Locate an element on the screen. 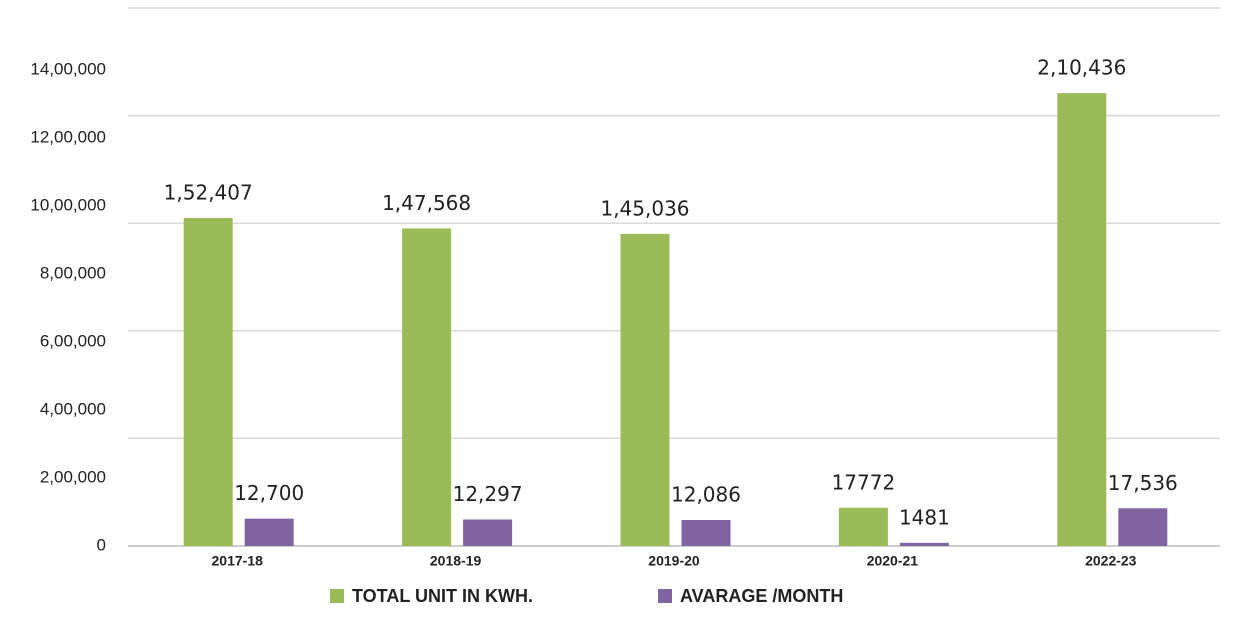 This screenshot has height=630, width=1242. y-axis-label: 0 is located at coordinates (101, 544).